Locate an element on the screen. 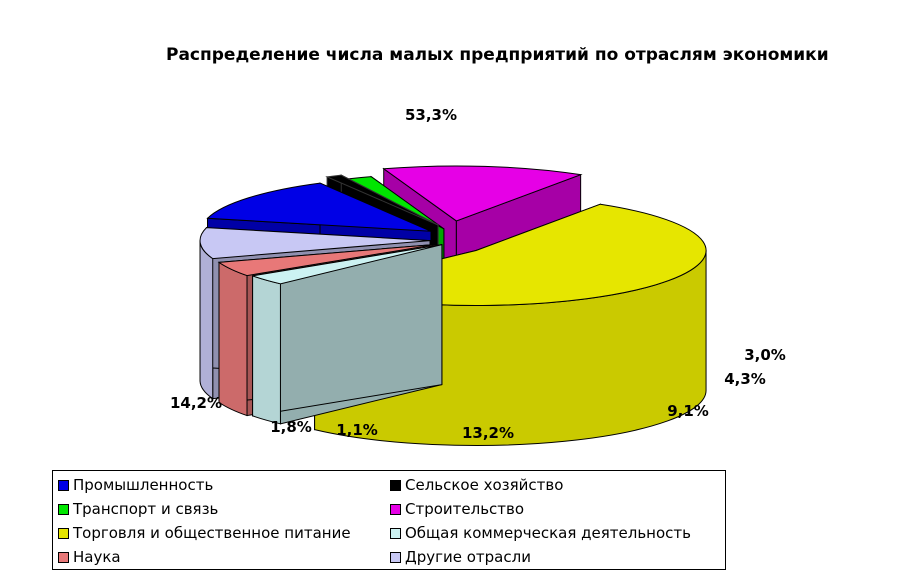 The height and width of the screenshot is (571, 902). pie-slice is located at coordinates (347, 334).